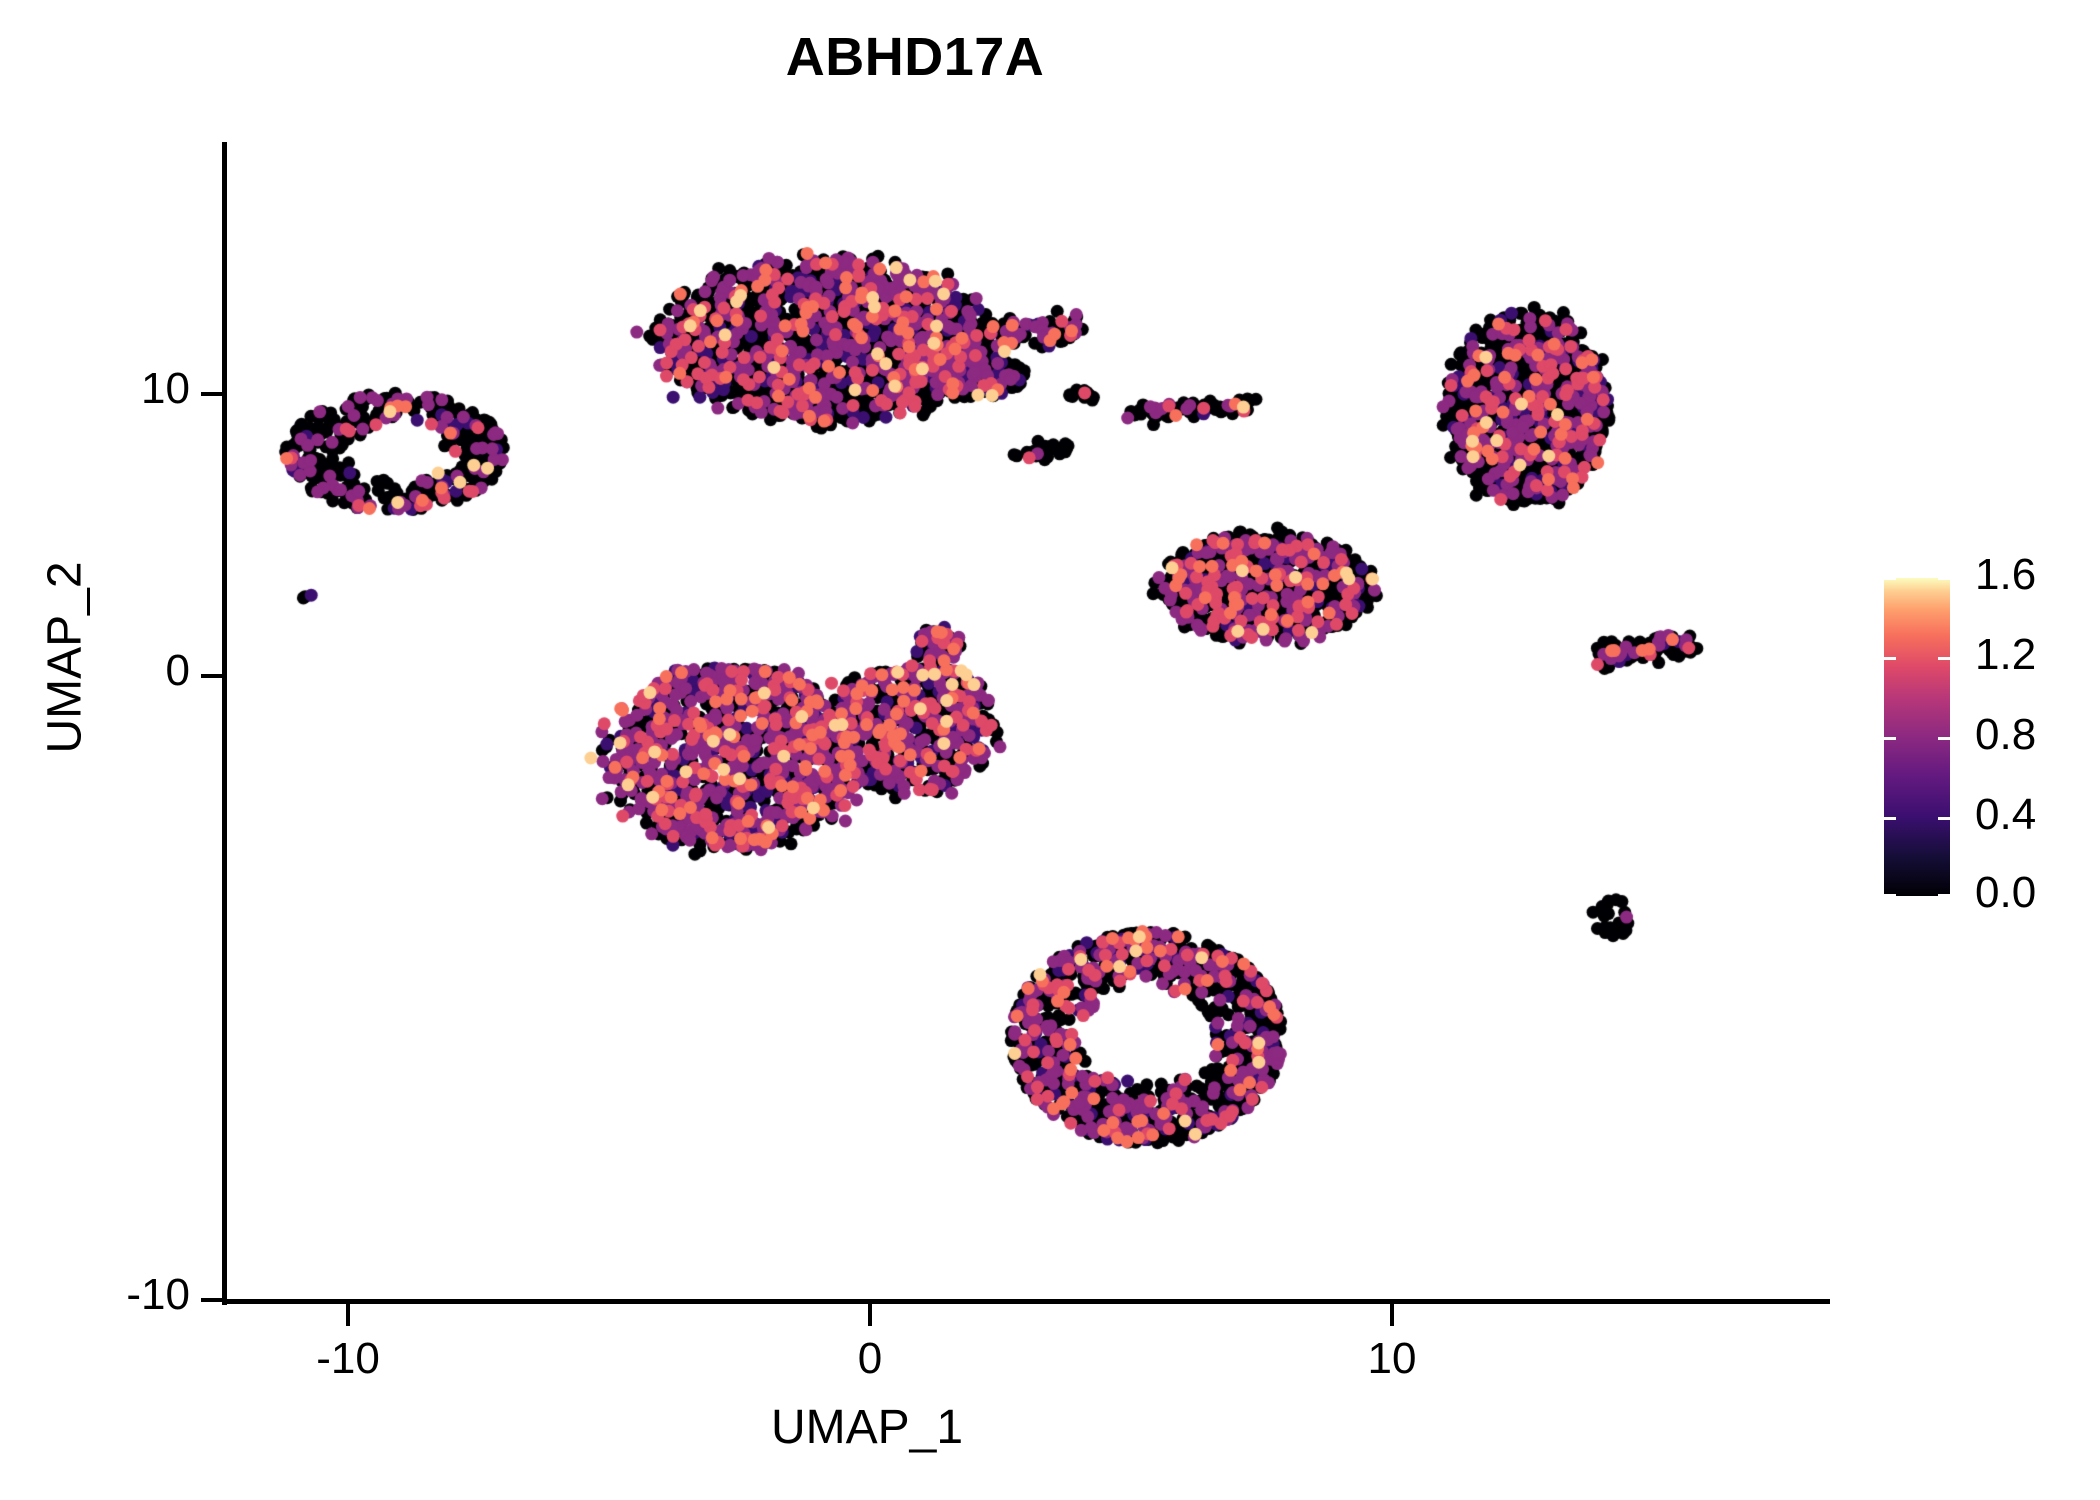 The height and width of the screenshot is (1500, 2100). Describe the element at coordinates (1917, 737) in the screenshot. I see `colorbar` at that location.